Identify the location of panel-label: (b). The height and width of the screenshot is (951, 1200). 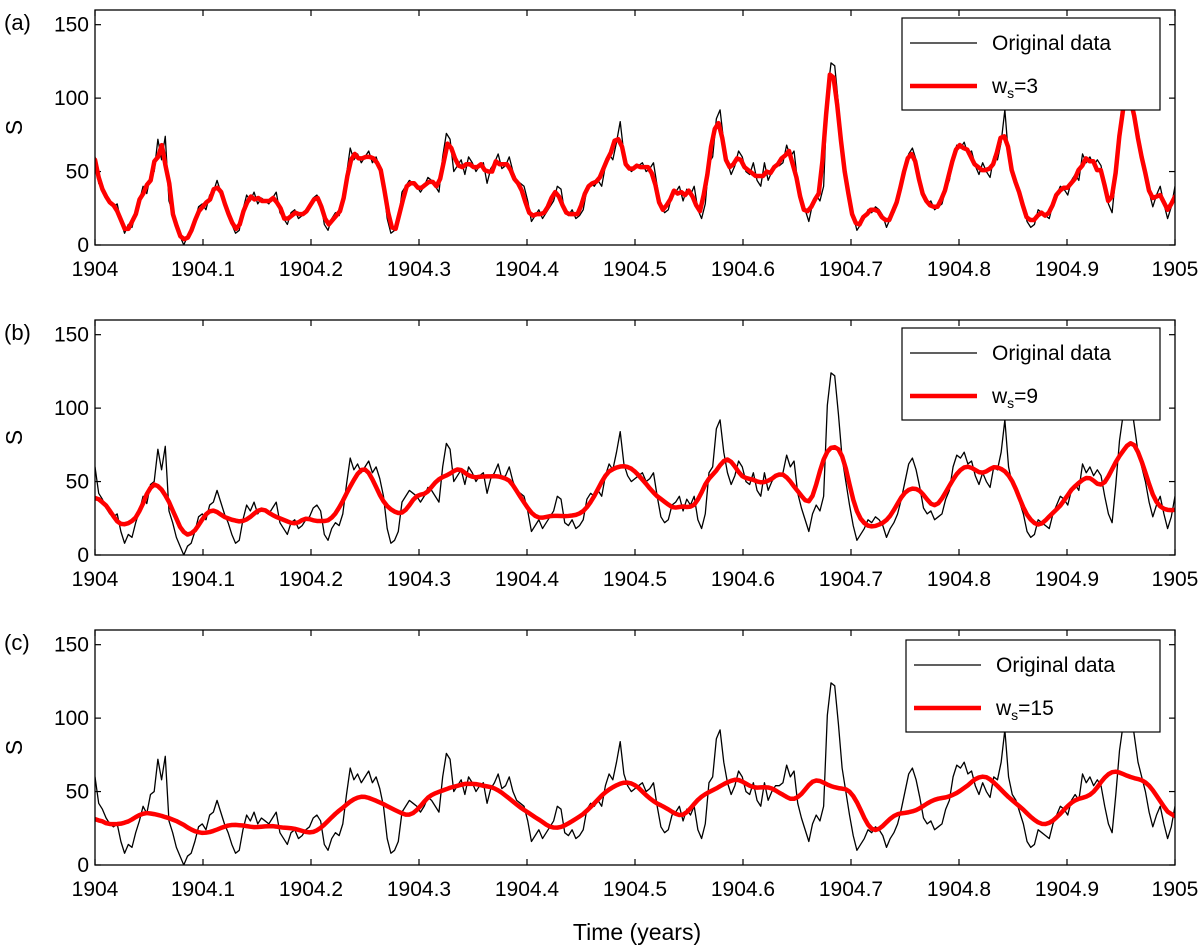
(17, 332).